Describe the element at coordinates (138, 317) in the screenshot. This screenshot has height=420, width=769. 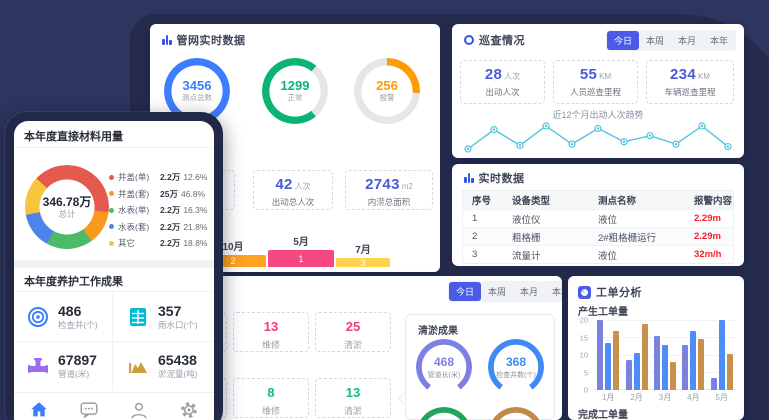
I see `rain-inlet-icon` at that location.